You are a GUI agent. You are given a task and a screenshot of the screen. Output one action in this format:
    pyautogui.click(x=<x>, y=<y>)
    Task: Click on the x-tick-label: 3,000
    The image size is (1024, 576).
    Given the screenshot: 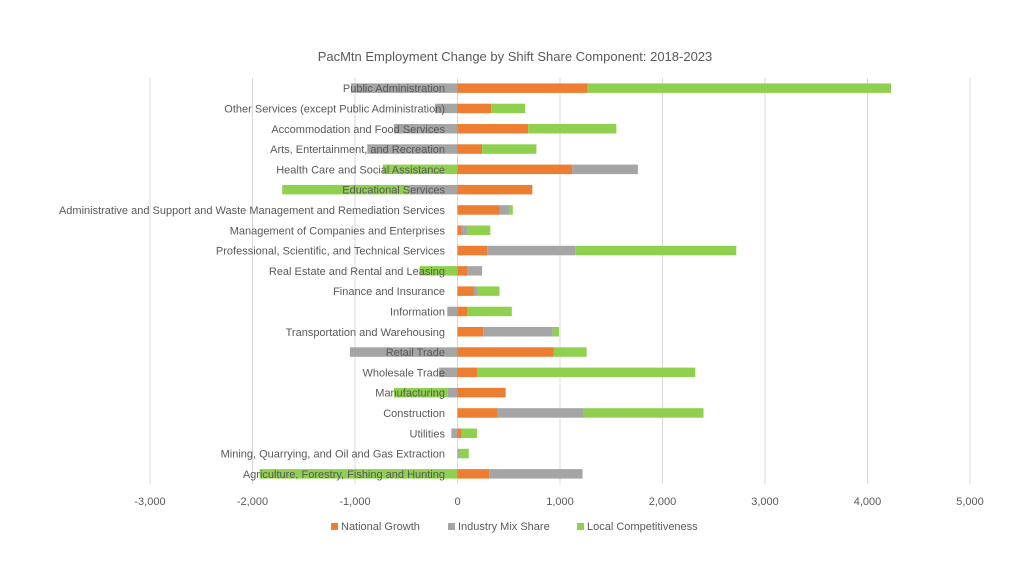 What is the action you would take?
    pyautogui.click(x=765, y=502)
    